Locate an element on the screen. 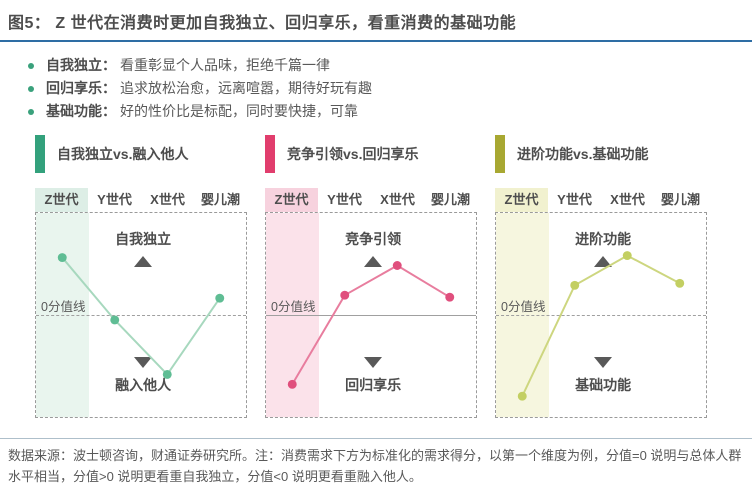 This screenshot has width=752, height=503. top-dimension-annotation: 自我独立 is located at coordinates (143, 248).